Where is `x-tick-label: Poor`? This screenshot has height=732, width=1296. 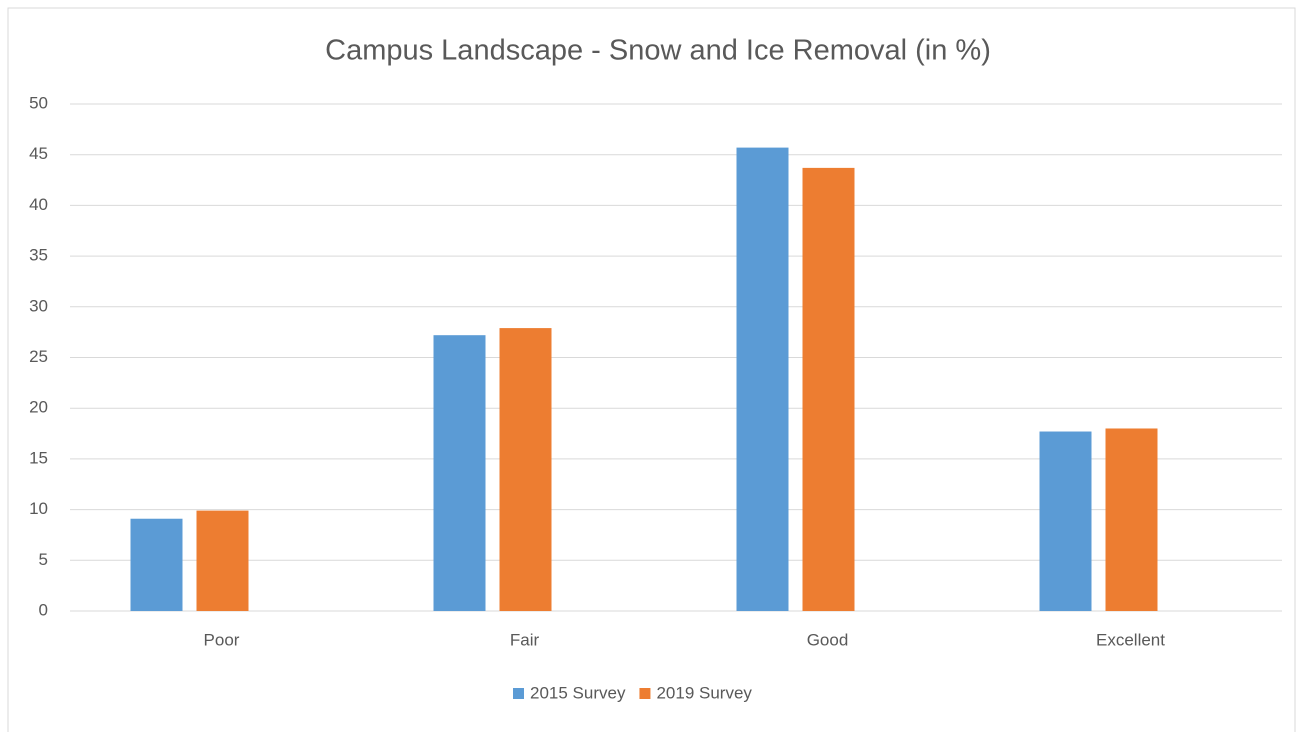
x-tick-label: Poor is located at coordinates (222, 639).